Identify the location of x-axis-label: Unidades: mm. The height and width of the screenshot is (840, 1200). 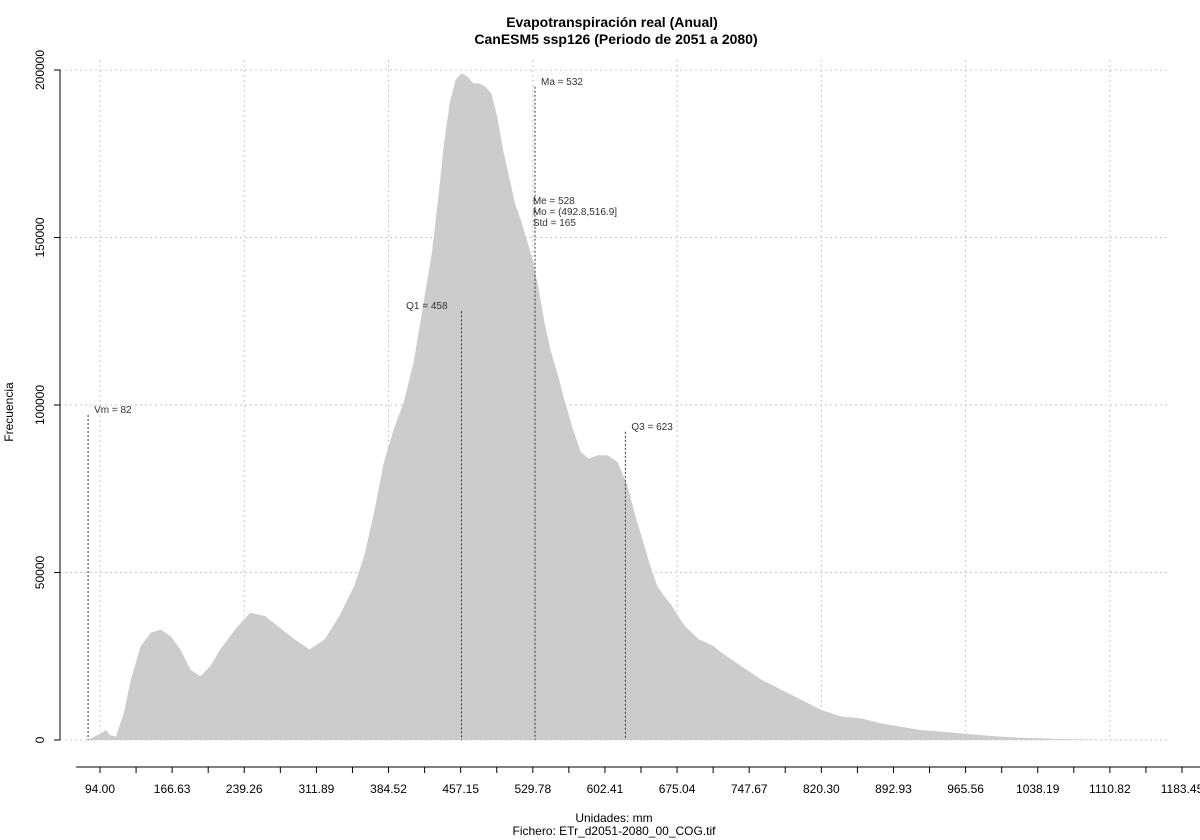
(613, 818).